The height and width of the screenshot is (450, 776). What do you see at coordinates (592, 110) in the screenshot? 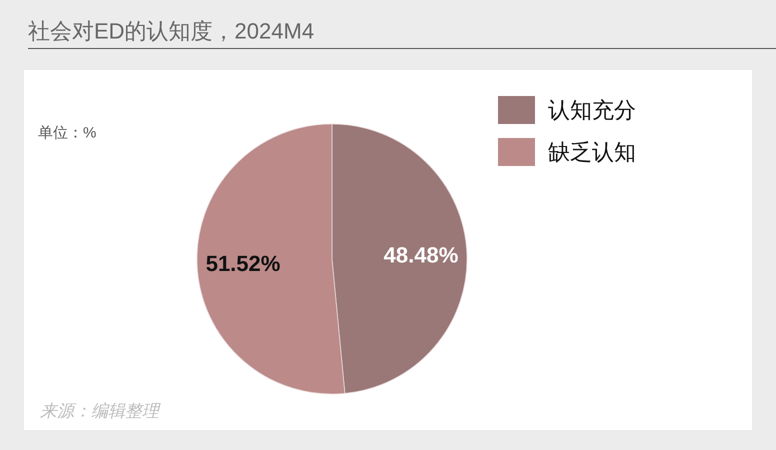
I see `legend-label: 认知充分` at bounding box center [592, 110].